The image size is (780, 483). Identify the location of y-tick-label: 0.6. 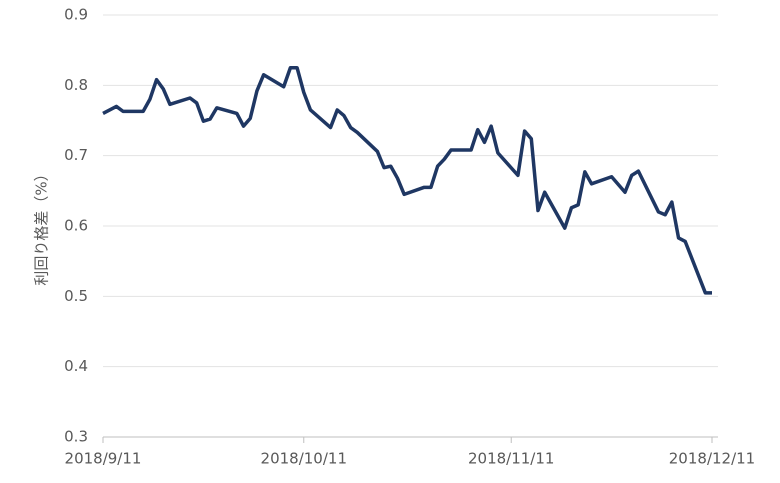
(76, 226).